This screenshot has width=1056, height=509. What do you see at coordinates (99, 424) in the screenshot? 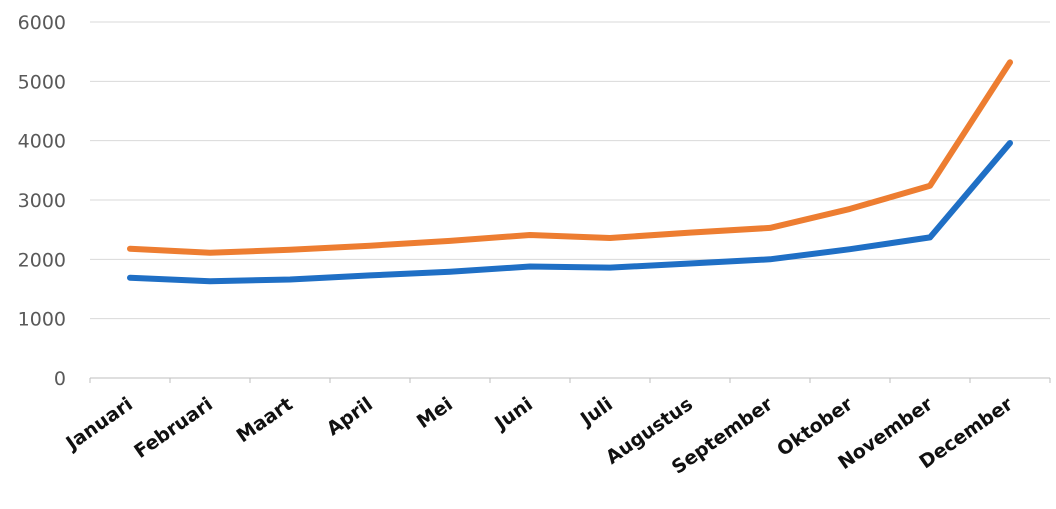
I see `x-tick-label: Januari` at bounding box center [99, 424].